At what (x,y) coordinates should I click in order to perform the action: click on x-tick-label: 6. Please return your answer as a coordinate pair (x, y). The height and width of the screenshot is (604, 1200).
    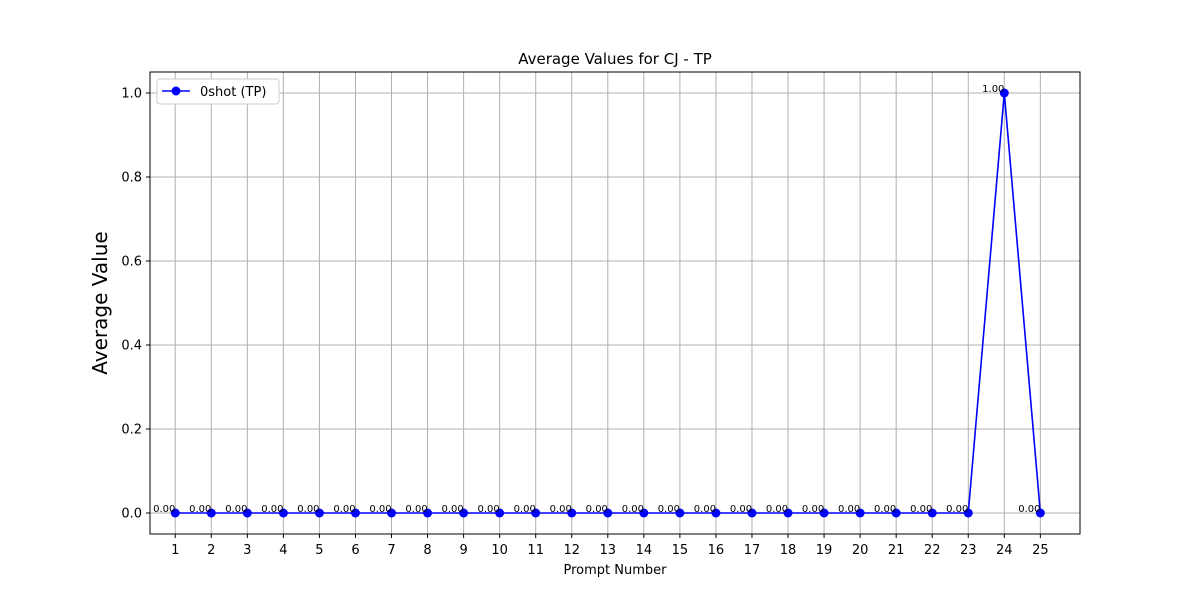
    Looking at the image, I should click on (355, 550).